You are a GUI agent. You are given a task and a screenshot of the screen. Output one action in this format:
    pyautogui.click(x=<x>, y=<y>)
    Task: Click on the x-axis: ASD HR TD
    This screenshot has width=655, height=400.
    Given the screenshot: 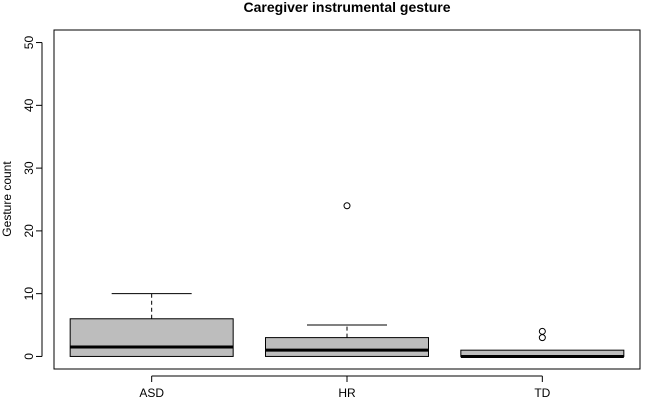 What is the action you would take?
    pyautogui.click(x=345, y=387)
    